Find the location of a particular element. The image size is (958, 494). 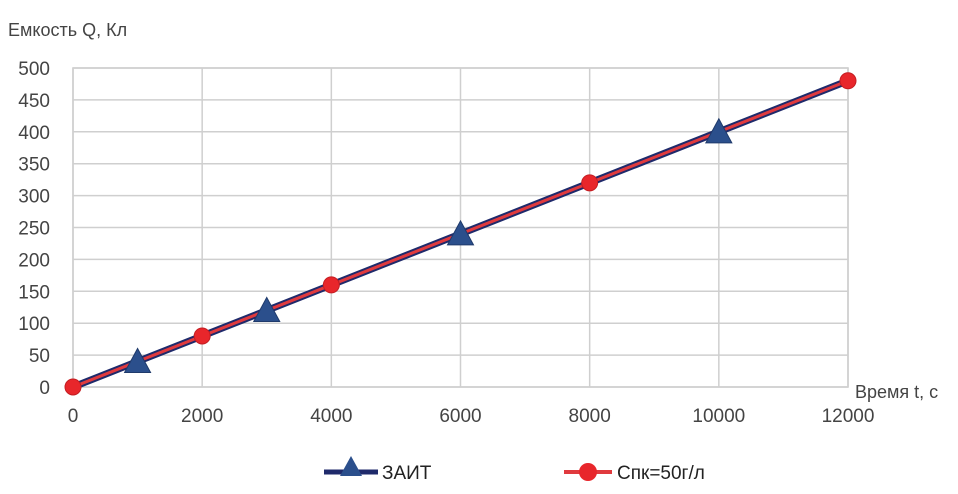

x-tick-label: 4000 is located at coordinates (331, 416).